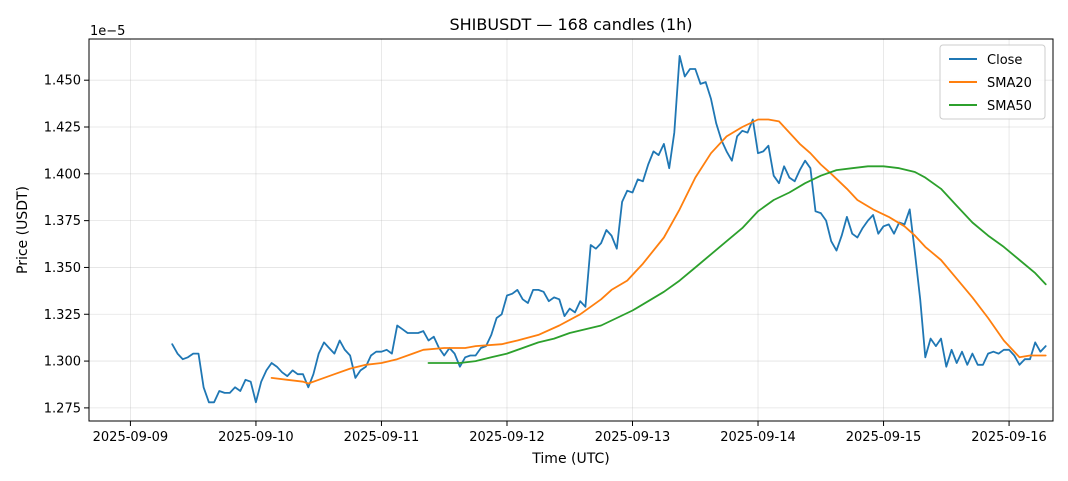  Describe the element at coordinates (507, 437) in the screenshot. I see `x-tick-label: 2025-09-12` at that location.